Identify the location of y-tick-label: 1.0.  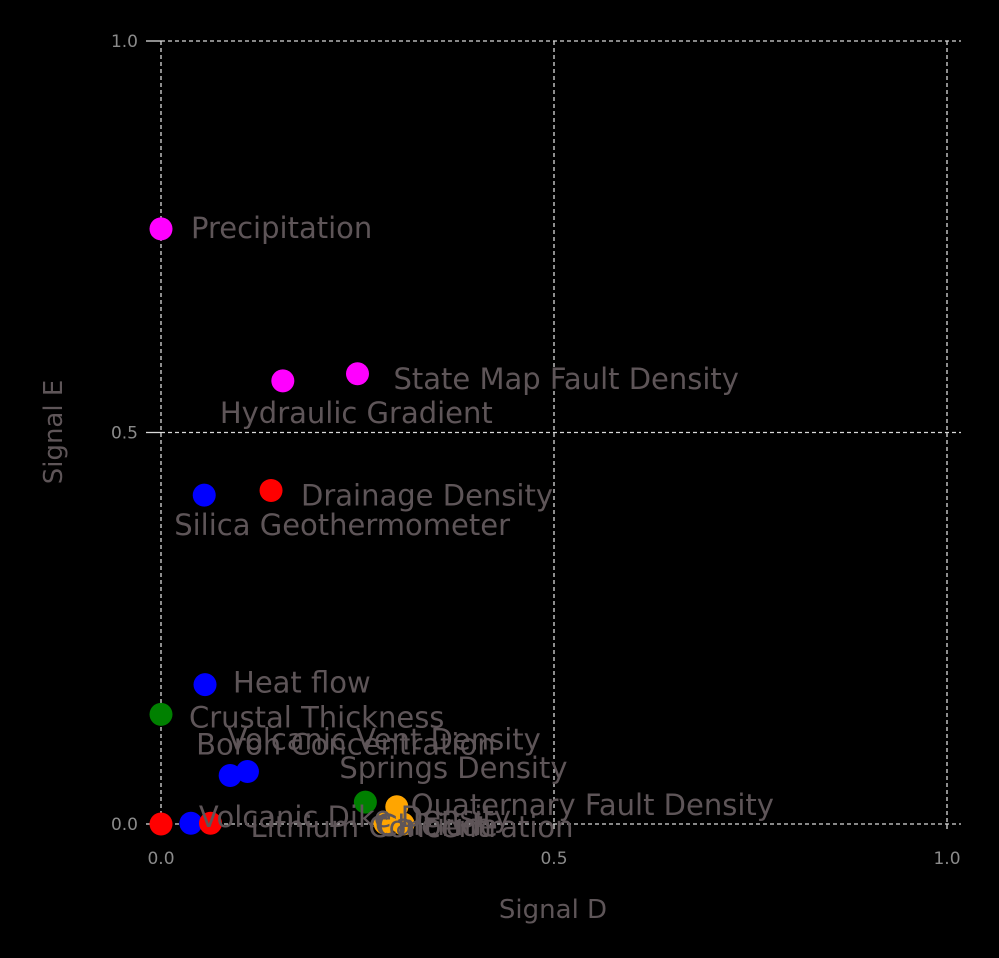
(124, 42).